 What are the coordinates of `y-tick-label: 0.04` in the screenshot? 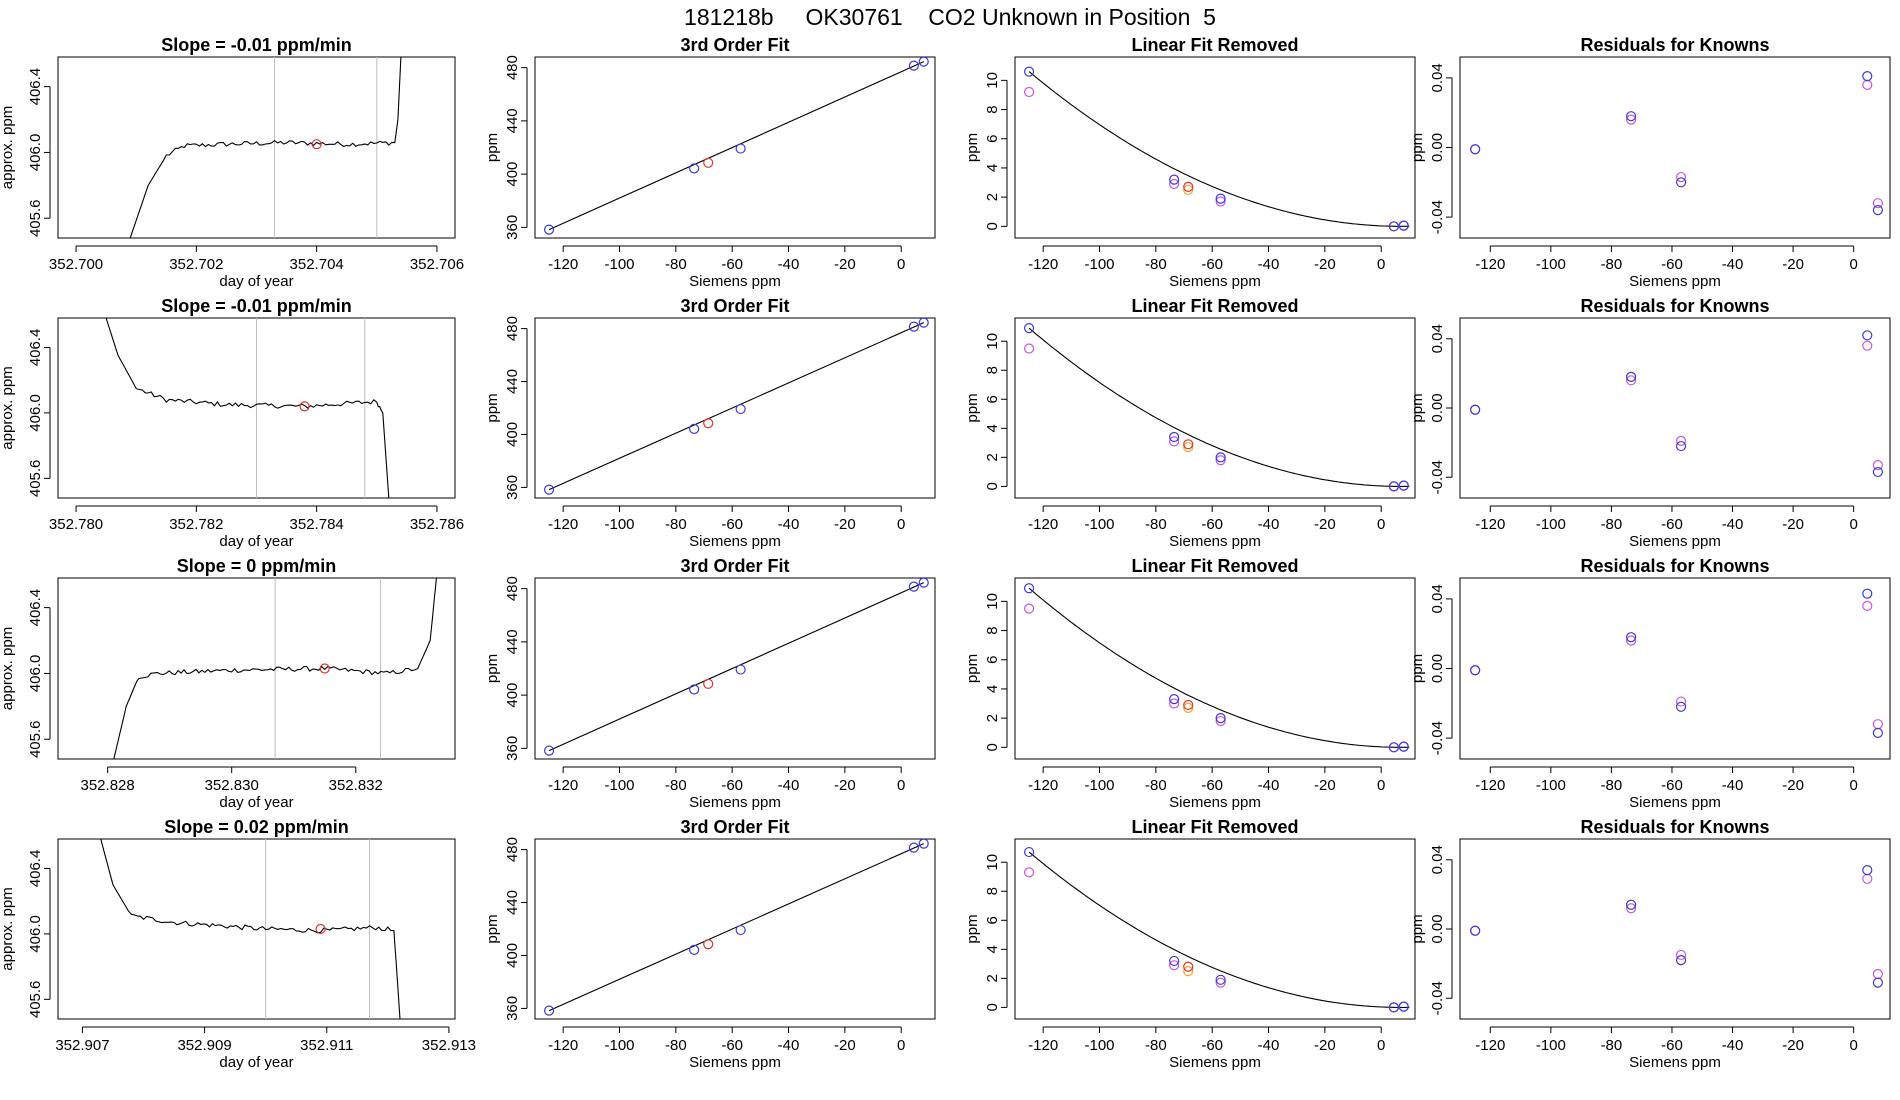 It's located at (1437, 77).